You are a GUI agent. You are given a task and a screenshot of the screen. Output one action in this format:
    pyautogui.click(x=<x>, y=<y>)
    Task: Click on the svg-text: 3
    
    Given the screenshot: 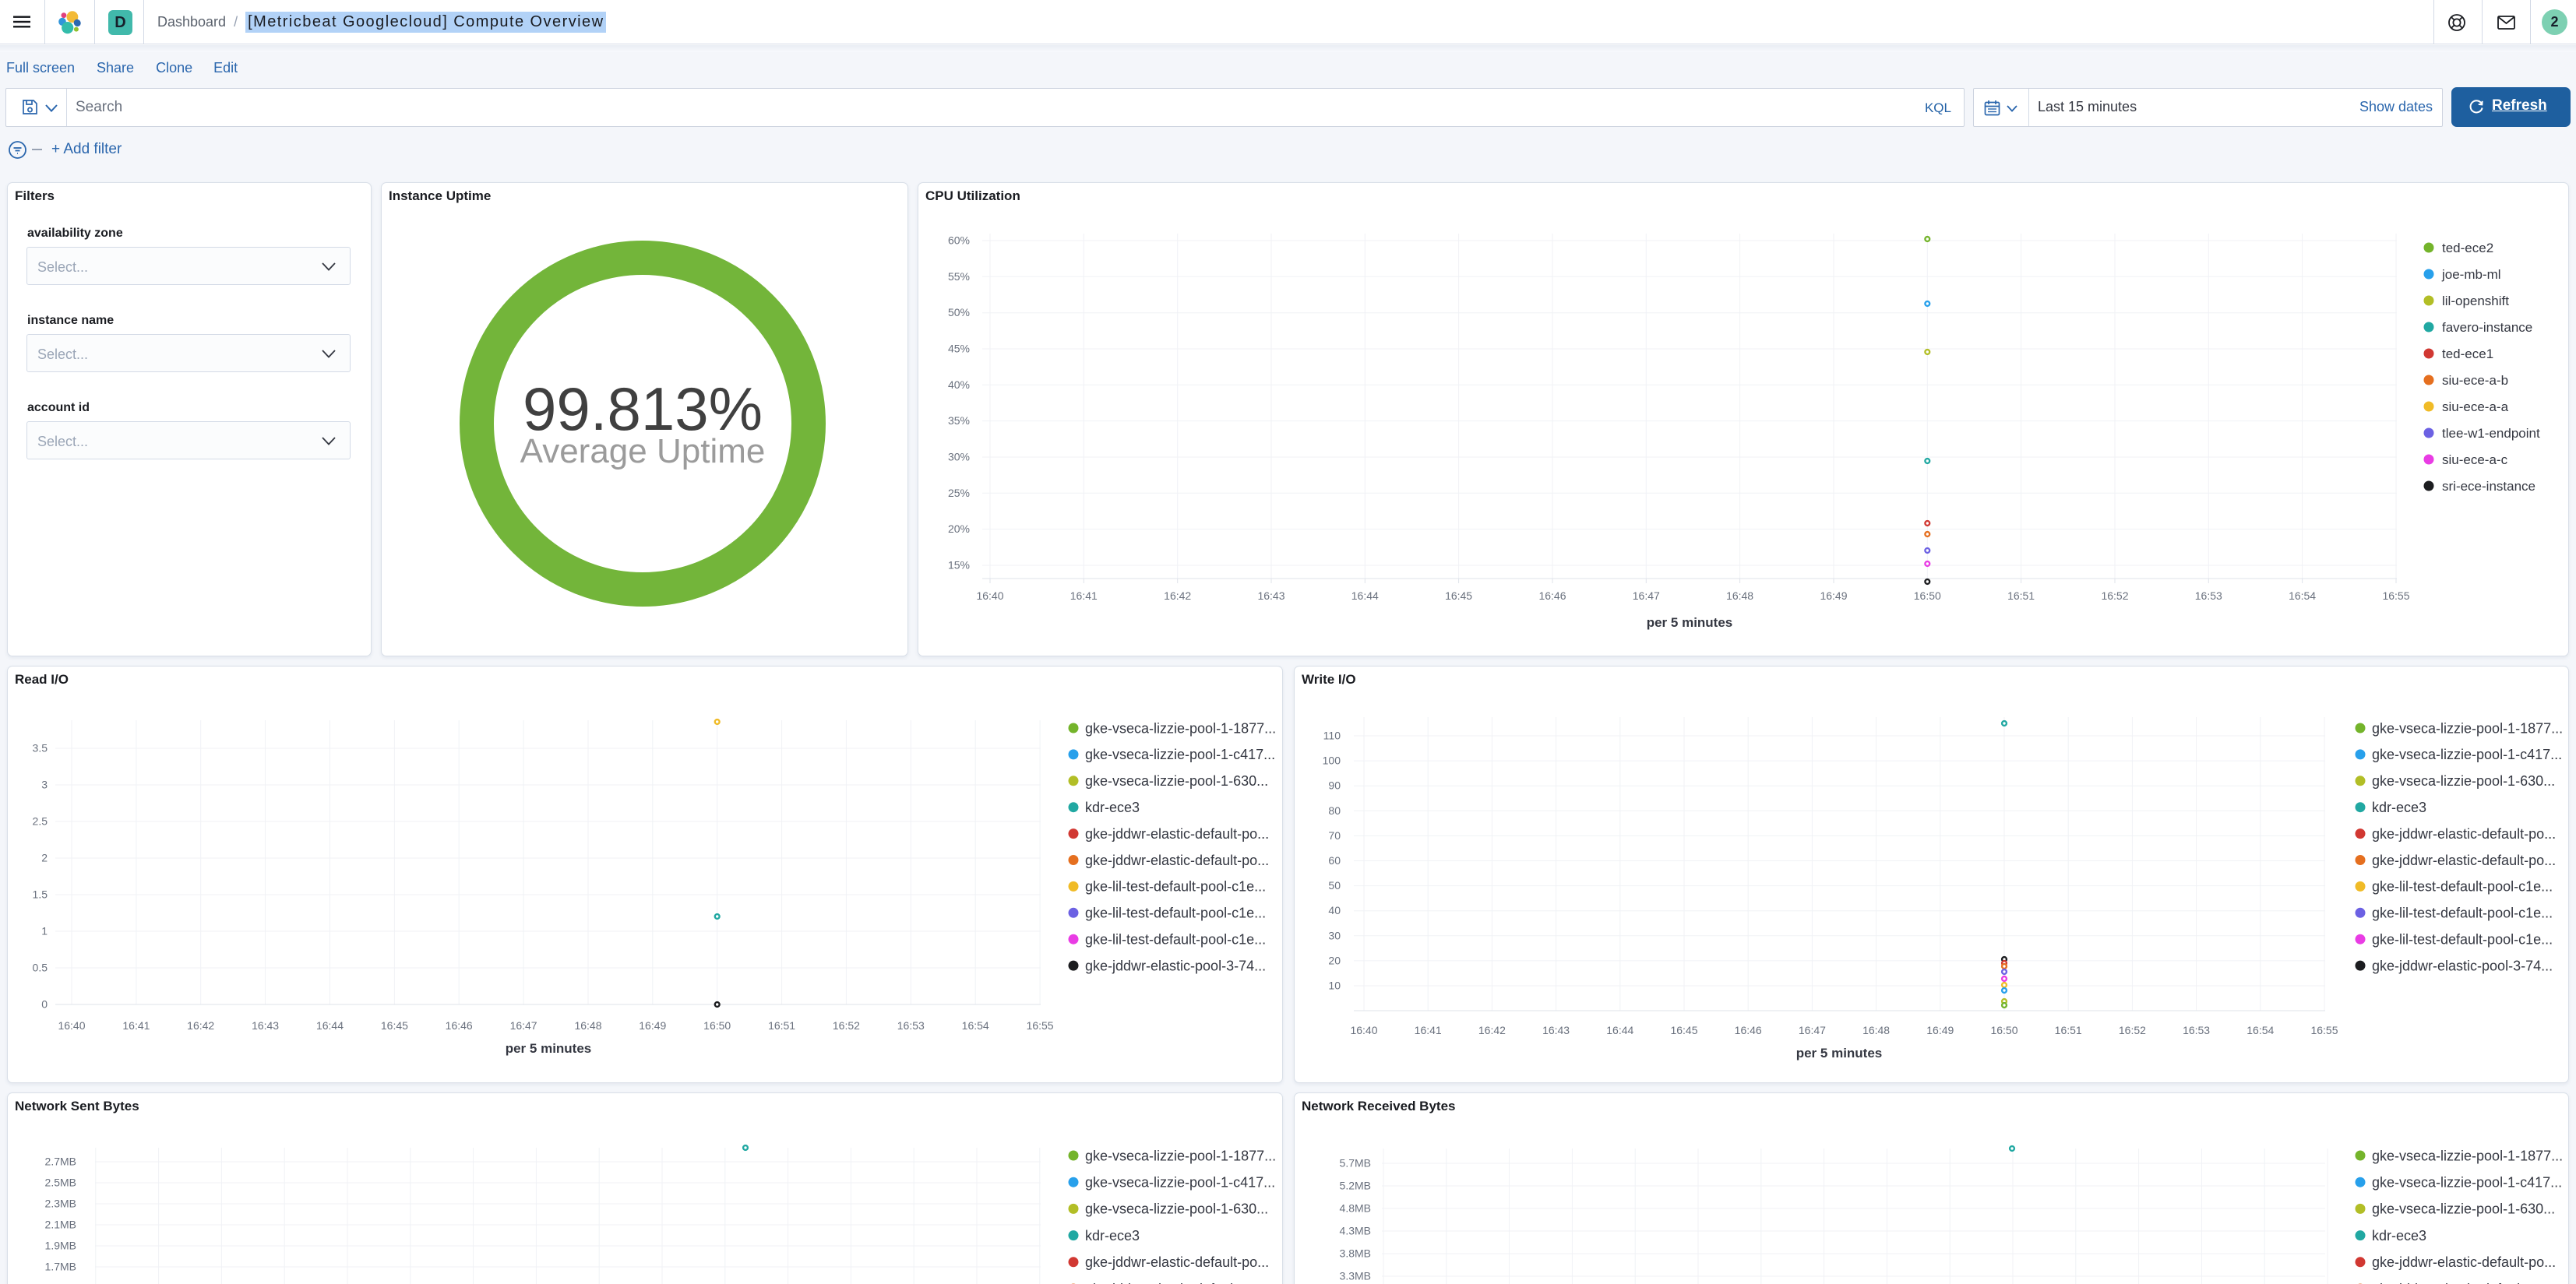 What is the action you would take?
    pyautogui.click(x=44, y=785)
    